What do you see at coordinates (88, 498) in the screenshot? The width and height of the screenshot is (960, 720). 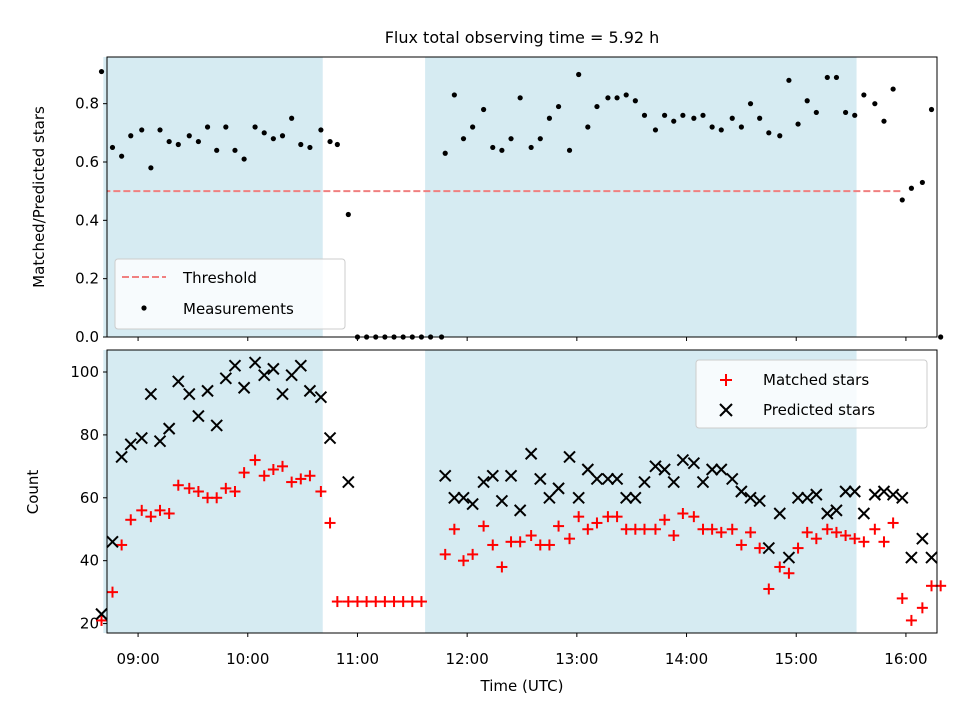 I see `bottom-y-axis: 20 40 60 80 100` at bounding box center [88, 498].